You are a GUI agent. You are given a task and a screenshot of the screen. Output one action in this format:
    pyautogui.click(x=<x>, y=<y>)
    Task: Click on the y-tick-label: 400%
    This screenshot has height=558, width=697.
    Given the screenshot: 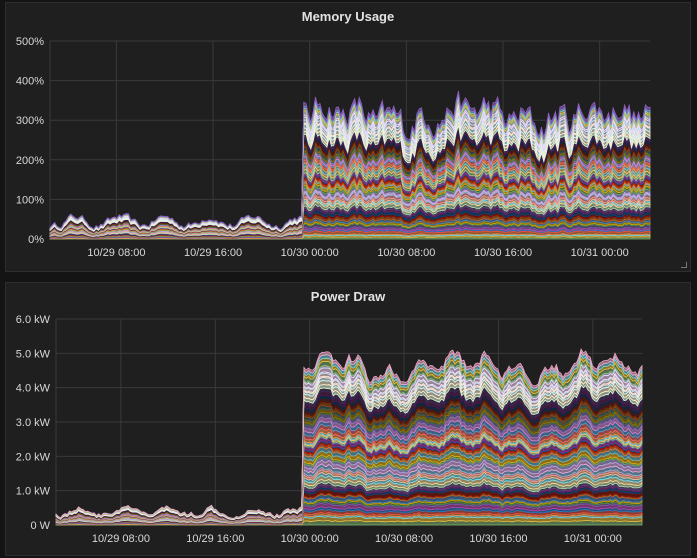 What is the action you would take?
    pyautogui.click(x=30, y=82)
    